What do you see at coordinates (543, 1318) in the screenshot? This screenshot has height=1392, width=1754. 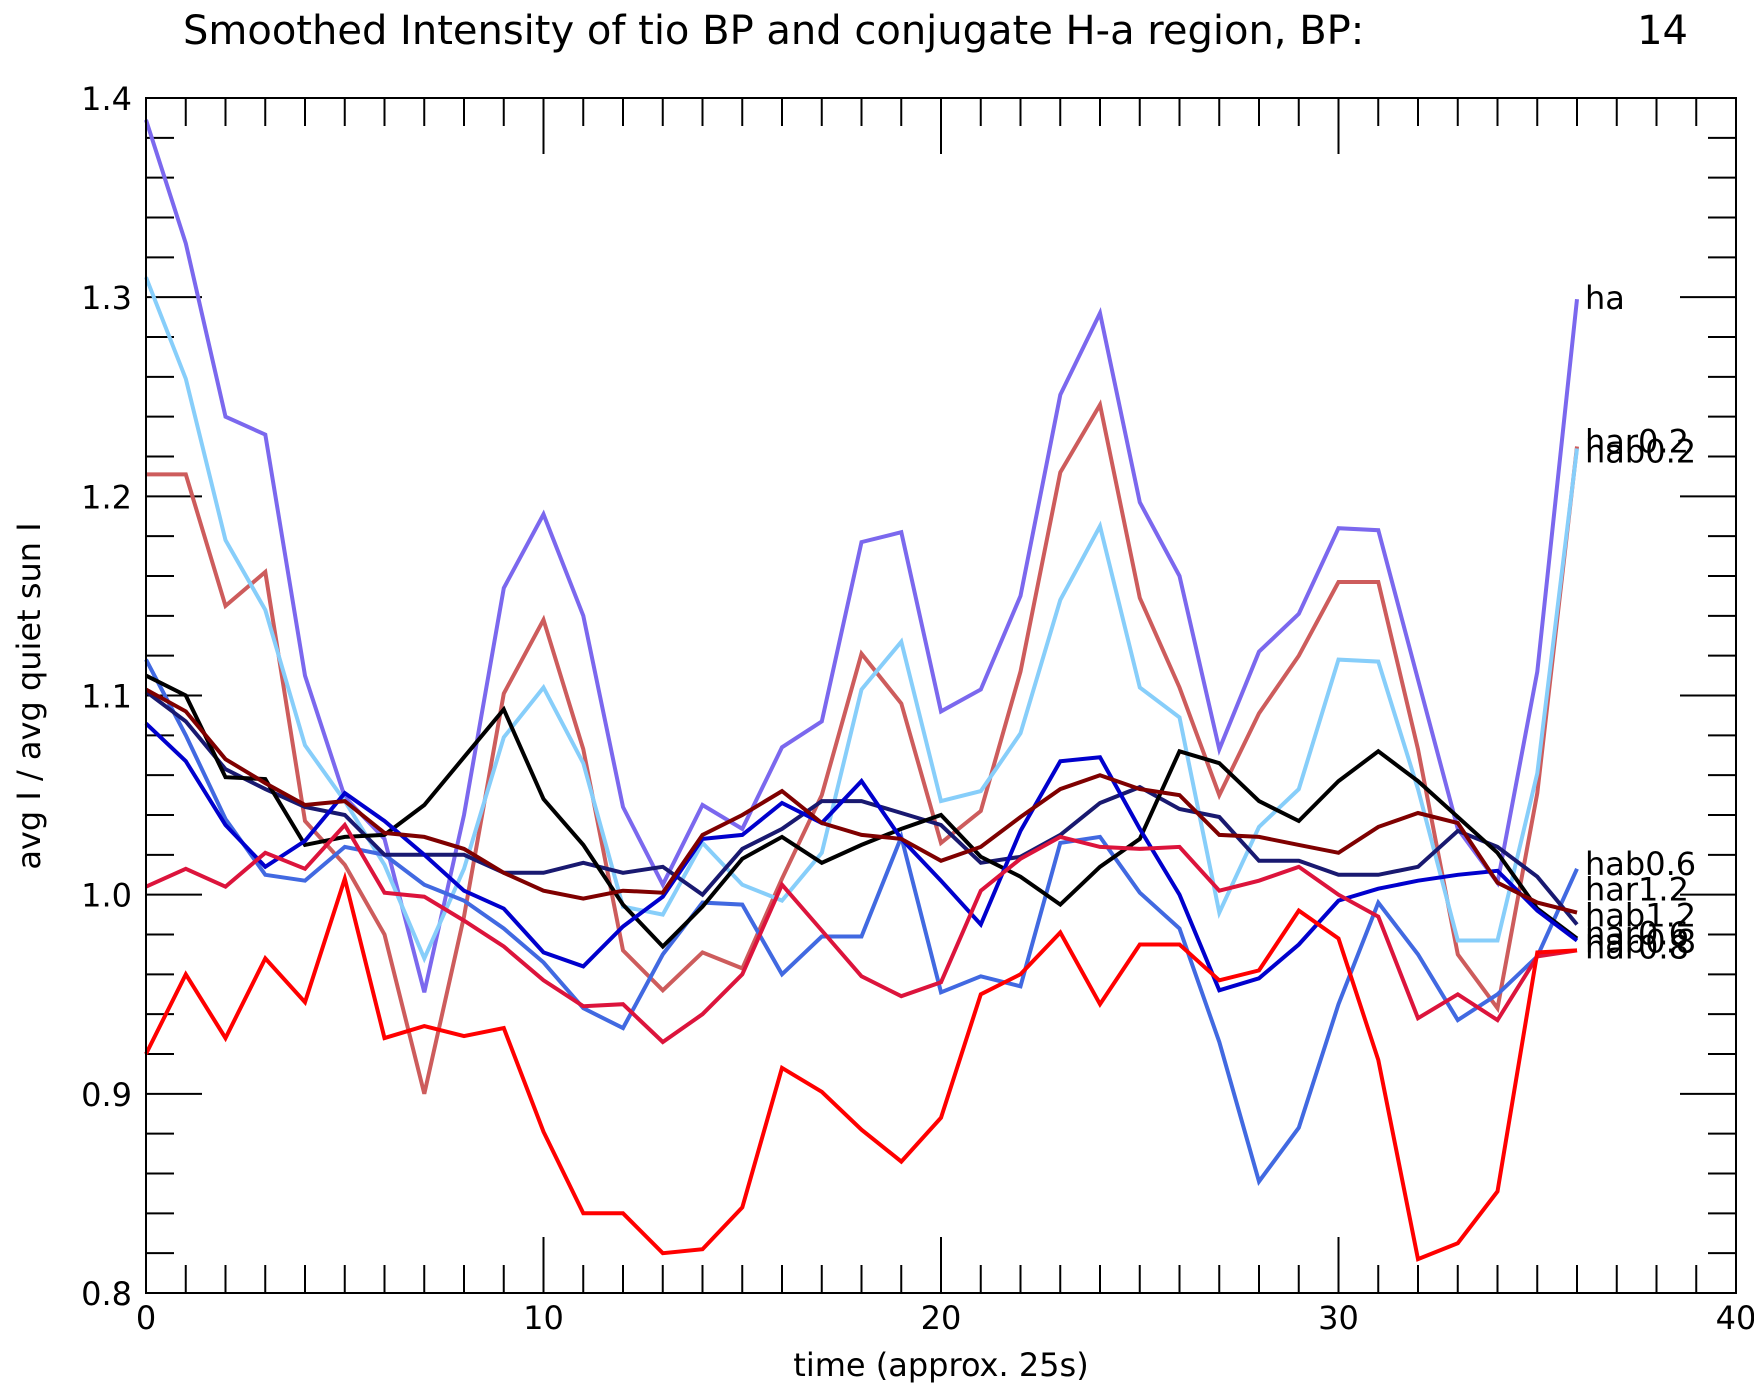 I see `x-tick-label: 10` at bounding box center [543, 1318].